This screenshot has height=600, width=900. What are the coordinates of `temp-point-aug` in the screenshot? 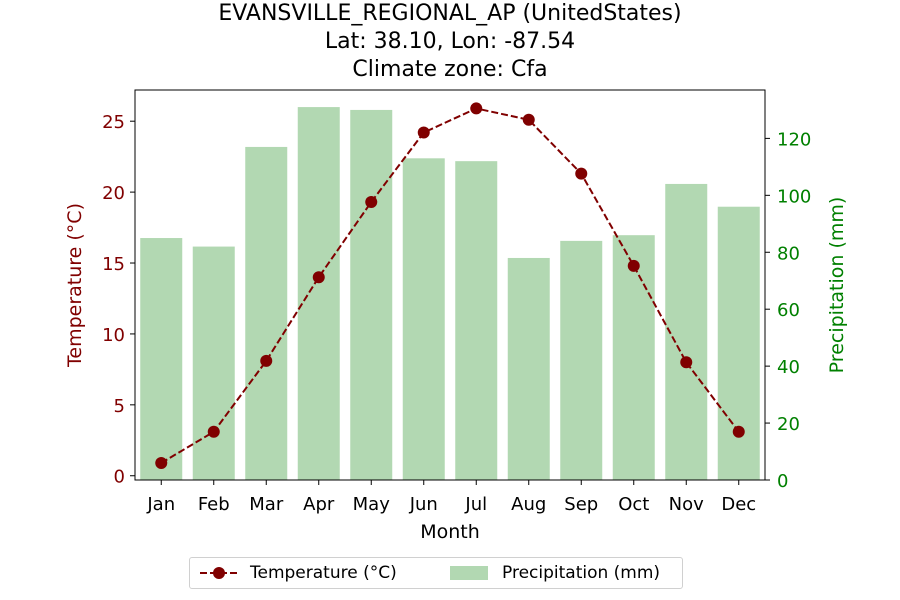 It's located at (528, 119).